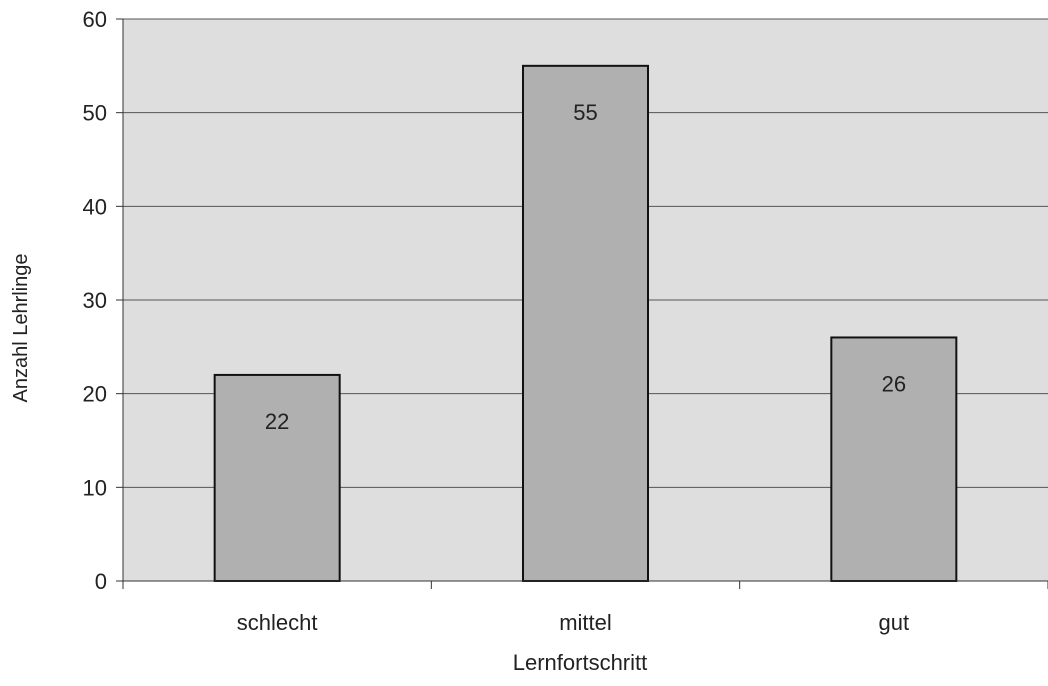 This screenshot has width=1048, height=686. Describe the element at coordinates (95, 113) in the screenshot. I see `y-tick-label: 50` at that location.